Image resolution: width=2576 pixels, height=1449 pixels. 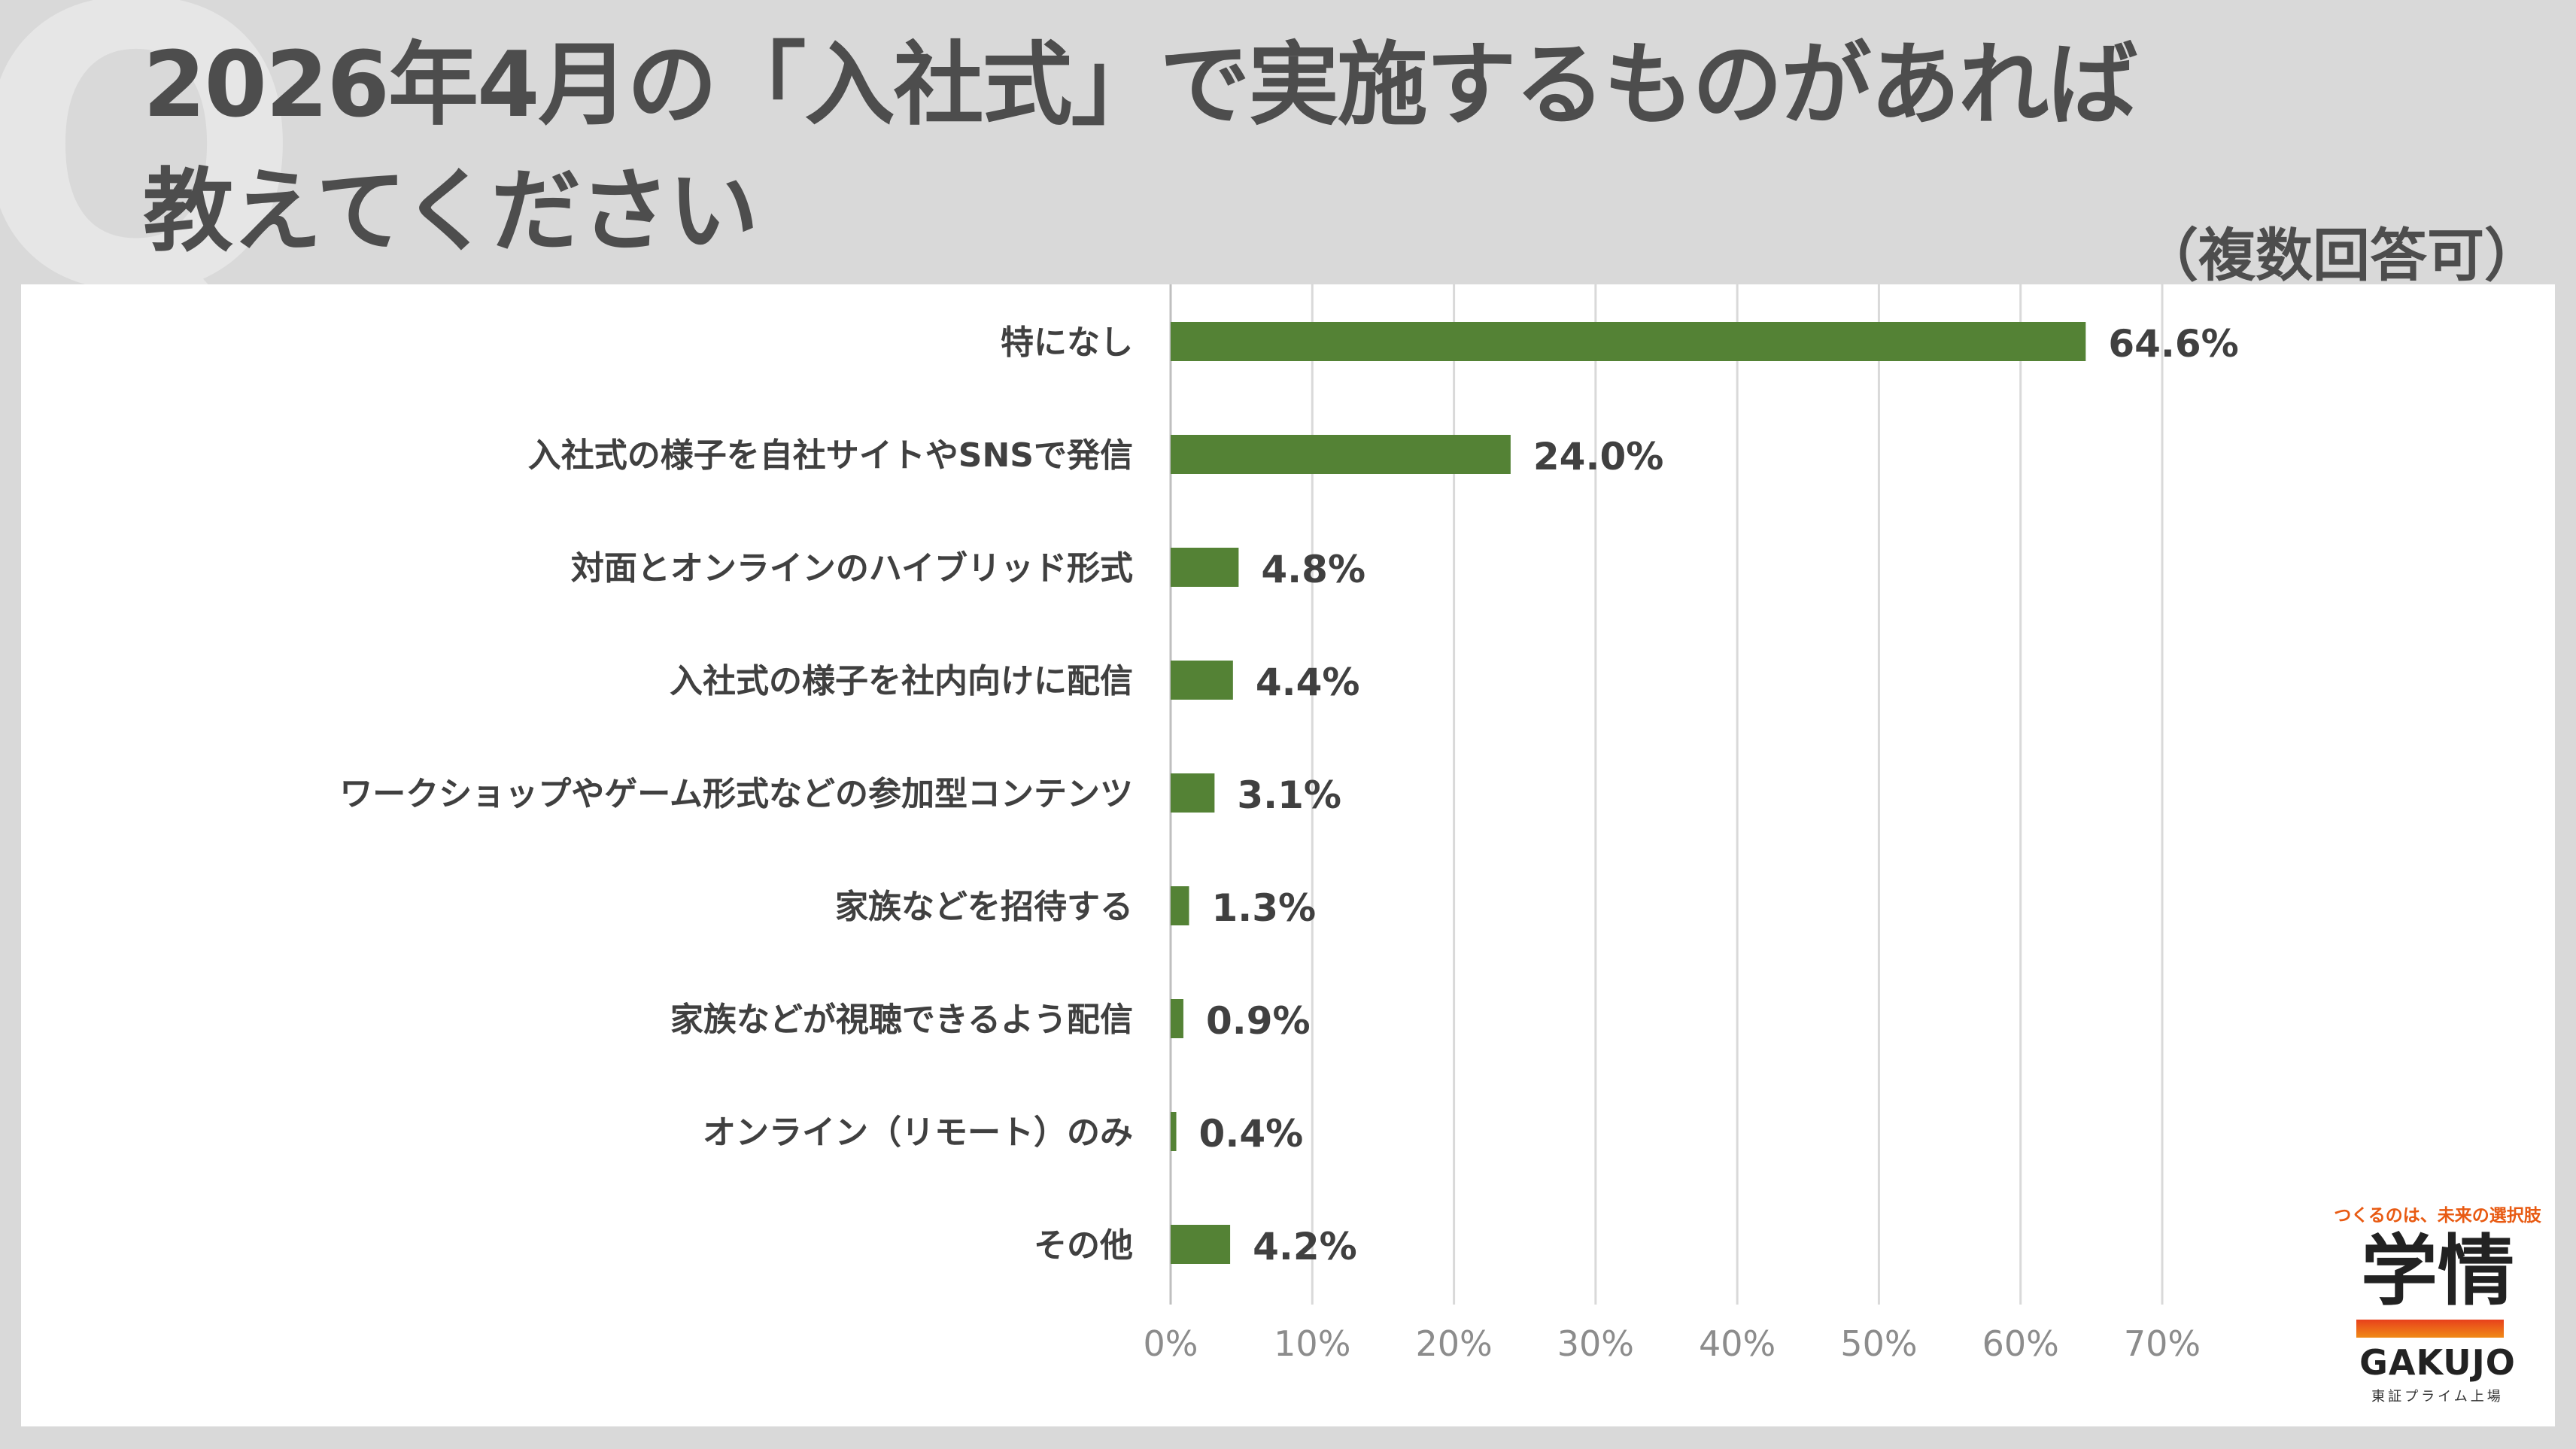 What do you see at coordinates (2020, 1344) in the screenshot?
I see `x-tick-label: 60%` at bounding box center [2020, 1344].